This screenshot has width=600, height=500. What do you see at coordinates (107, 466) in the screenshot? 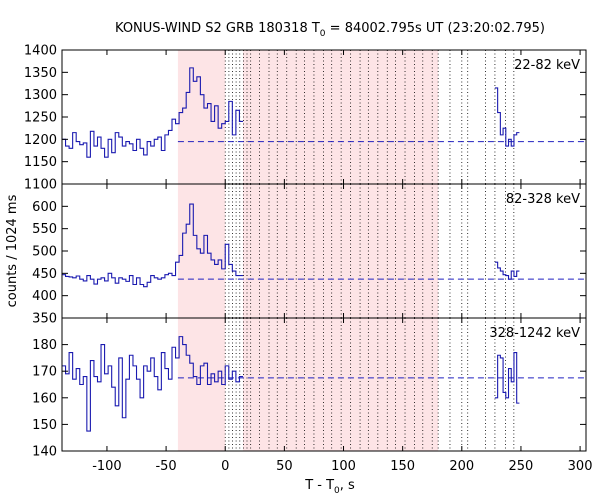
I see `x-tick-label: -100` at bounding box center [107, 466].